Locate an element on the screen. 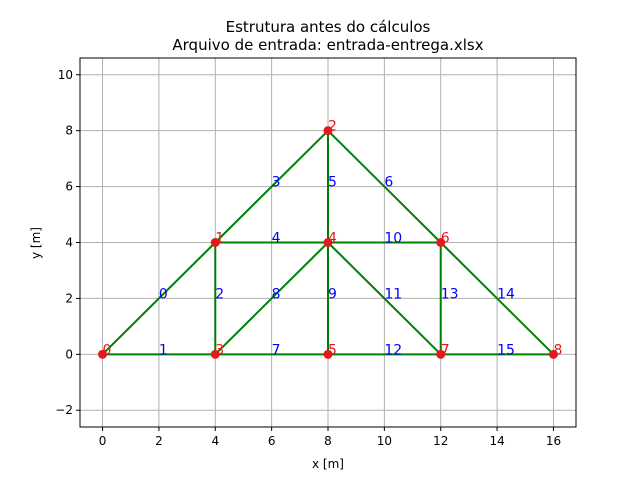 The image size is (640, 480). x-tick-label: 2 is located at coordinates (159, 441).